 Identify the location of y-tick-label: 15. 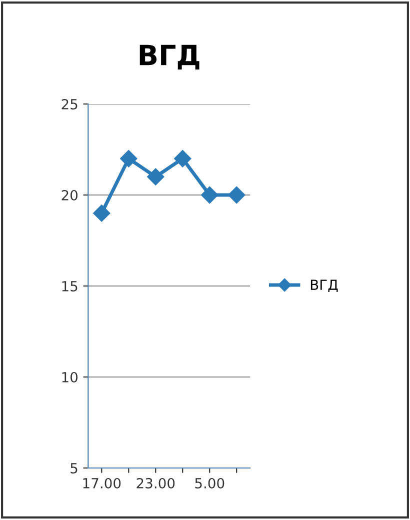
(70, 286).